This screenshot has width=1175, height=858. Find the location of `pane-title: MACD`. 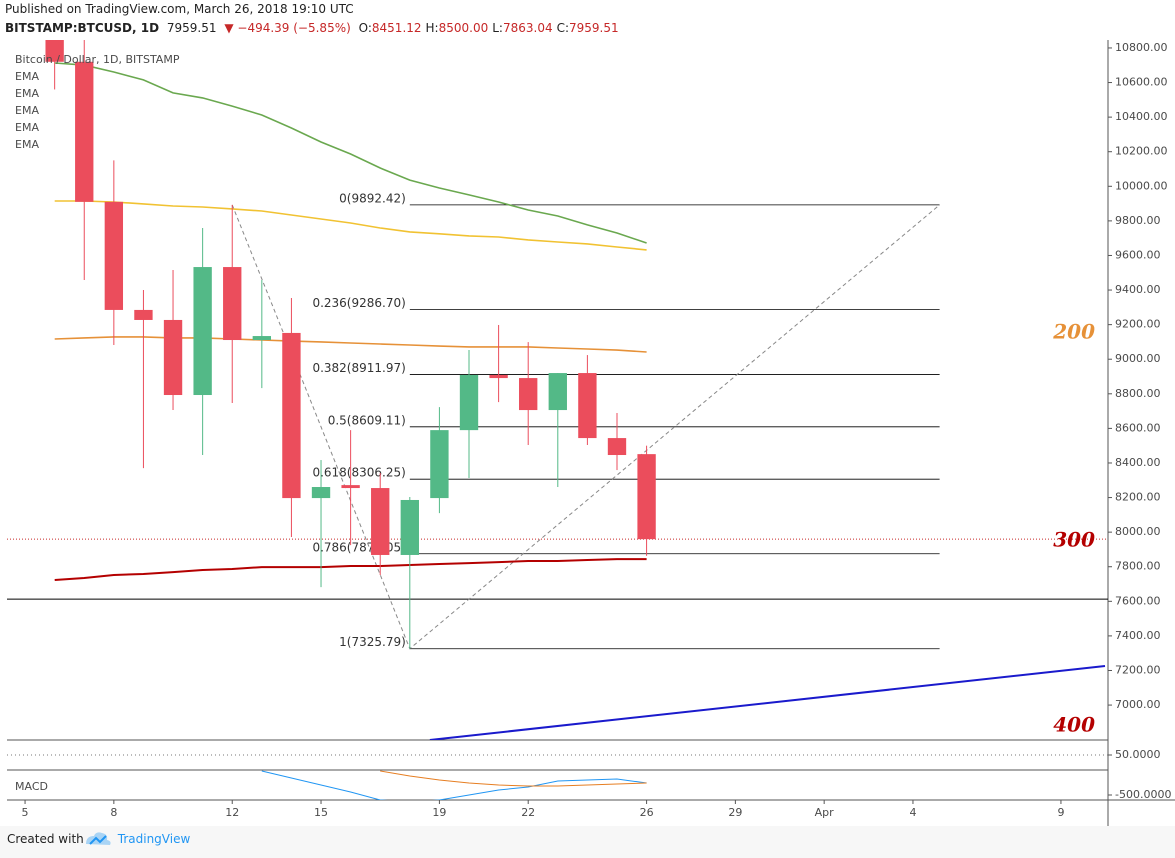

pane-title: MACD is located at coordinates (31, 786).